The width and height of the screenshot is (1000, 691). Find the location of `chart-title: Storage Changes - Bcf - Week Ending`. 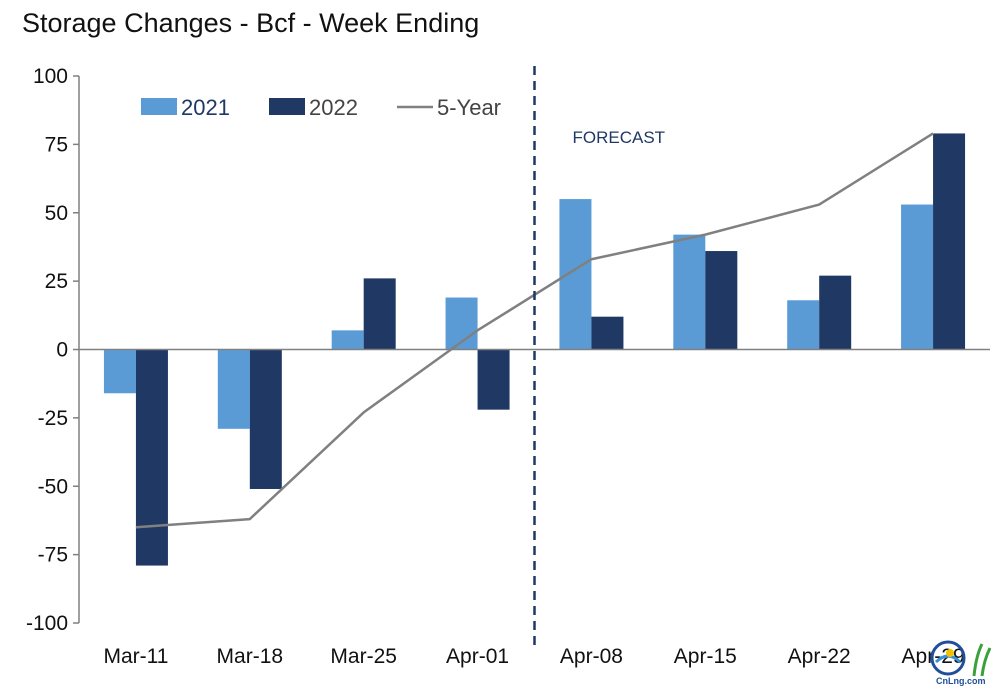

chart-title: Storage Changes - Bcf - Week Ending is located at coordinates (251, 23).